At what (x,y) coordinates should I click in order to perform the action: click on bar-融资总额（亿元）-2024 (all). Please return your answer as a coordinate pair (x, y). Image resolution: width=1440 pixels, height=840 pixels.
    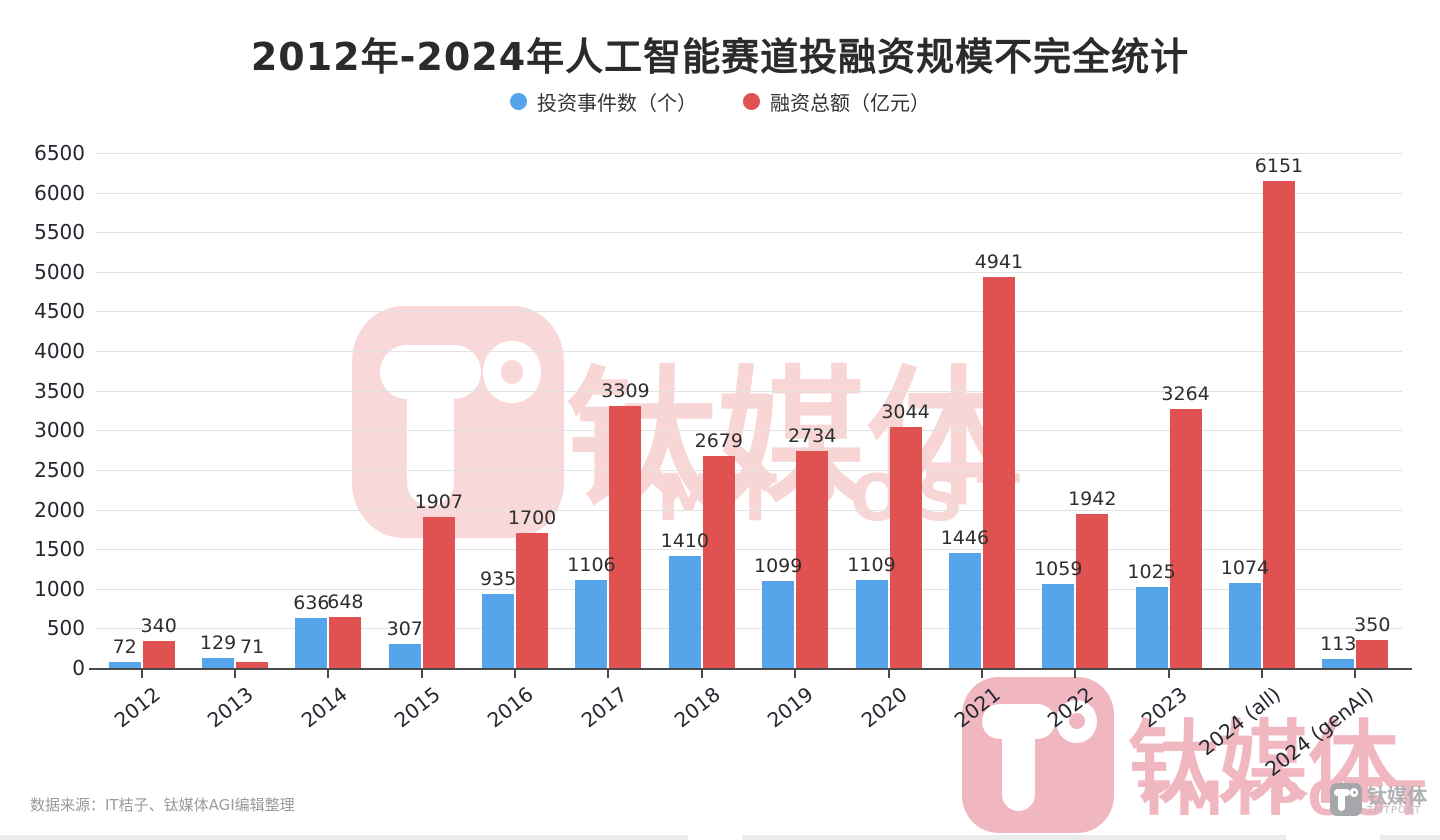
    Looking at the image, I should click on (1278, 424).